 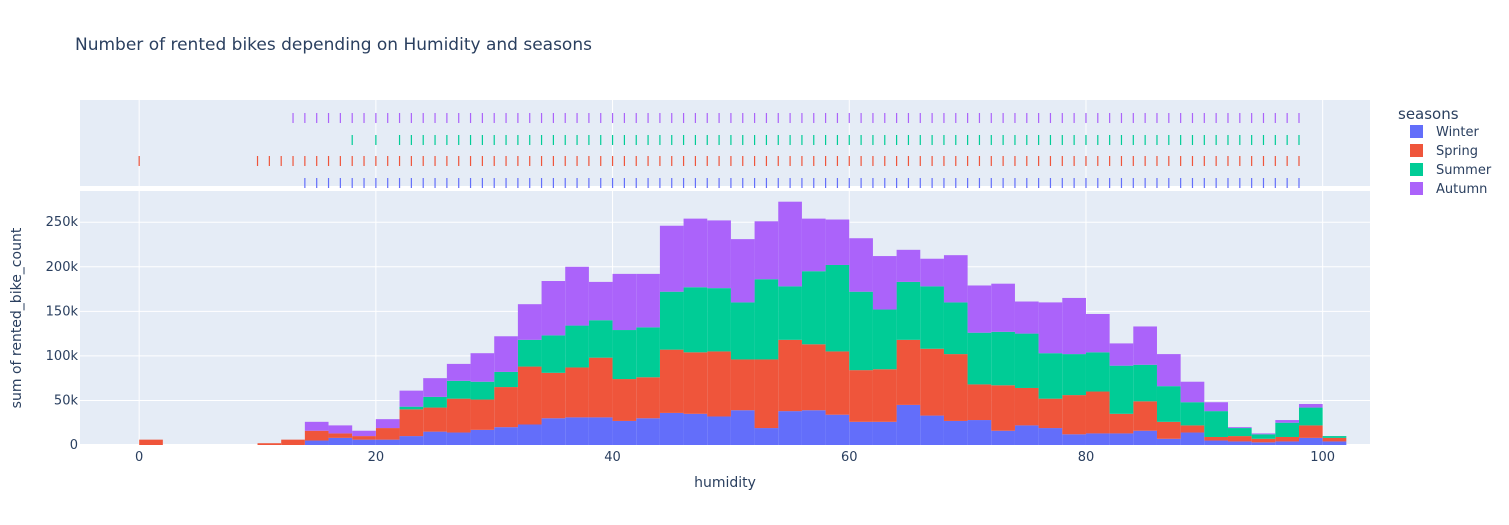 I want to click on legend-swatch-autumn, so click(x=1416, y=188).